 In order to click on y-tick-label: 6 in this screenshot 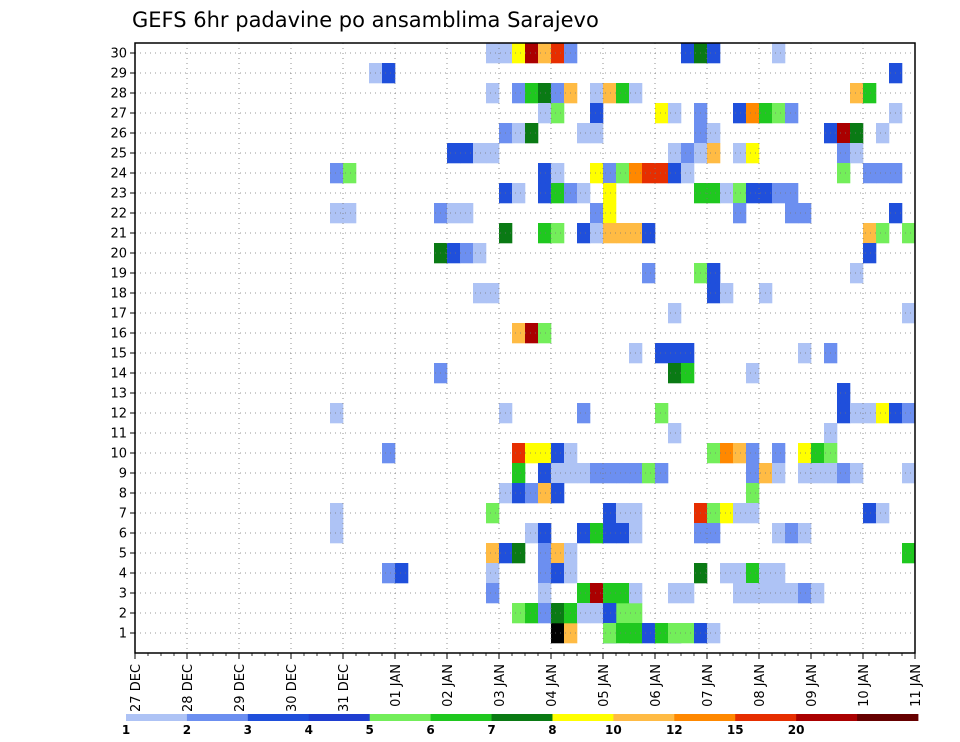, I will do `click(123, 534)`.